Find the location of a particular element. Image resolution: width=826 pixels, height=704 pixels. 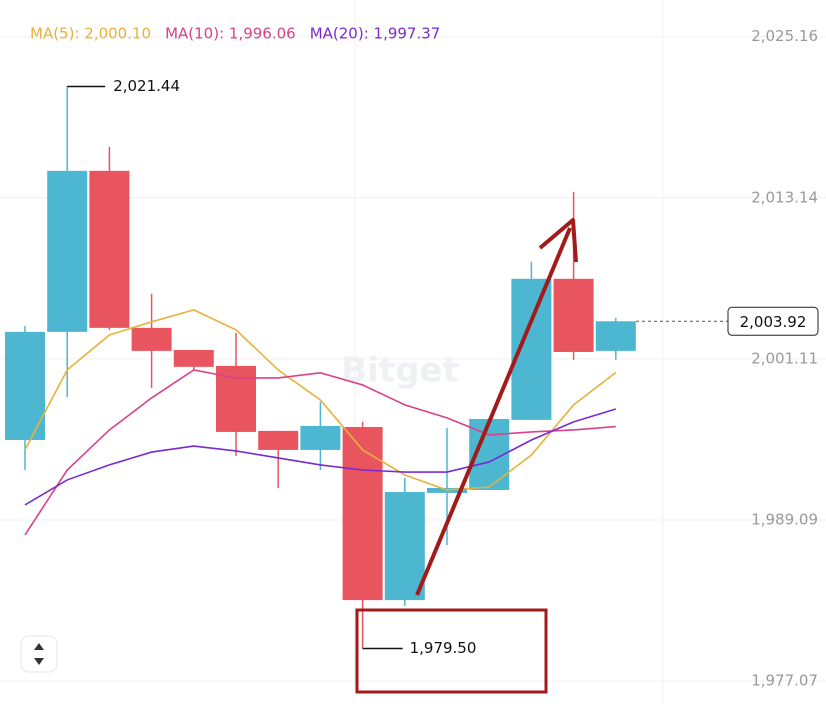

ma-line is located at coordinates (320, 457).